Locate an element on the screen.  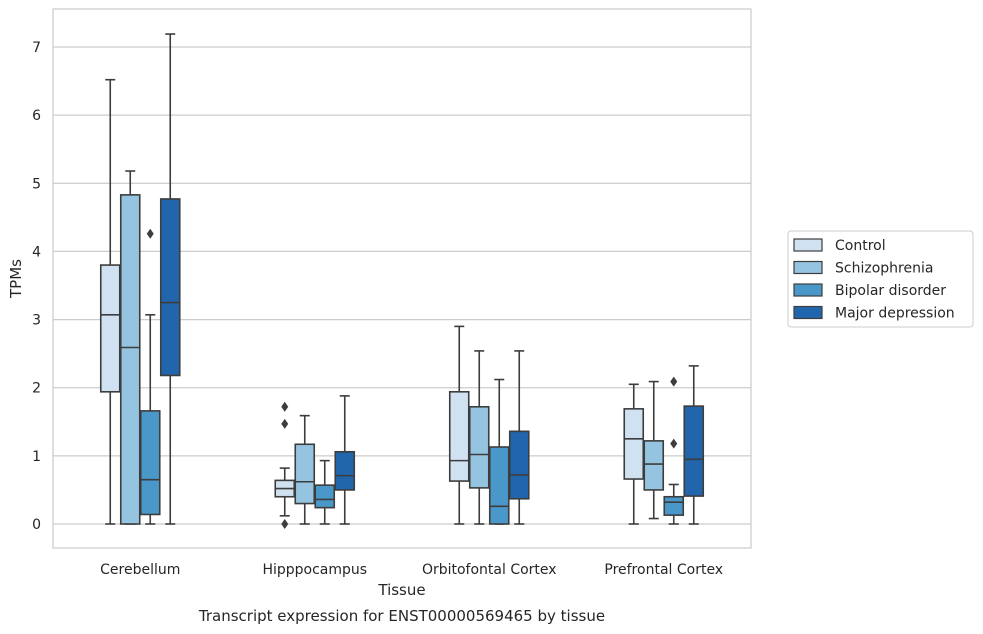
x-tick-label: Prefrontal Cortex is located at coordinates (663, 570).